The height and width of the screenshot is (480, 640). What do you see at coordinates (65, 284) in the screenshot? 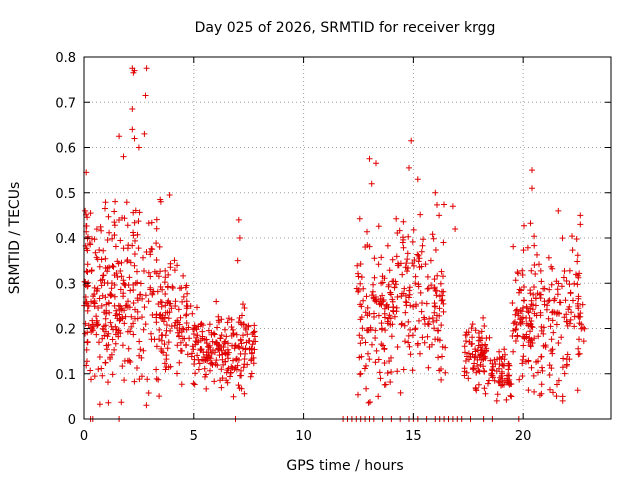
I see `y-tick-label: 0.3` at bounding box center [65, 284].